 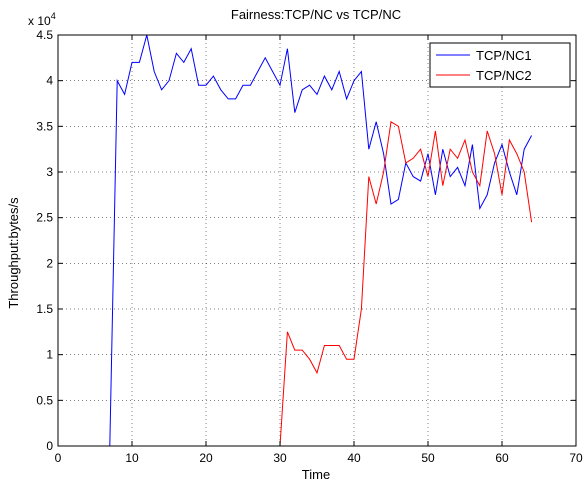 What do you see at coordinates (53, 16) in the screenshot?
I see `y-multiplier-exponent: 4` at bounding box center [53, 16].